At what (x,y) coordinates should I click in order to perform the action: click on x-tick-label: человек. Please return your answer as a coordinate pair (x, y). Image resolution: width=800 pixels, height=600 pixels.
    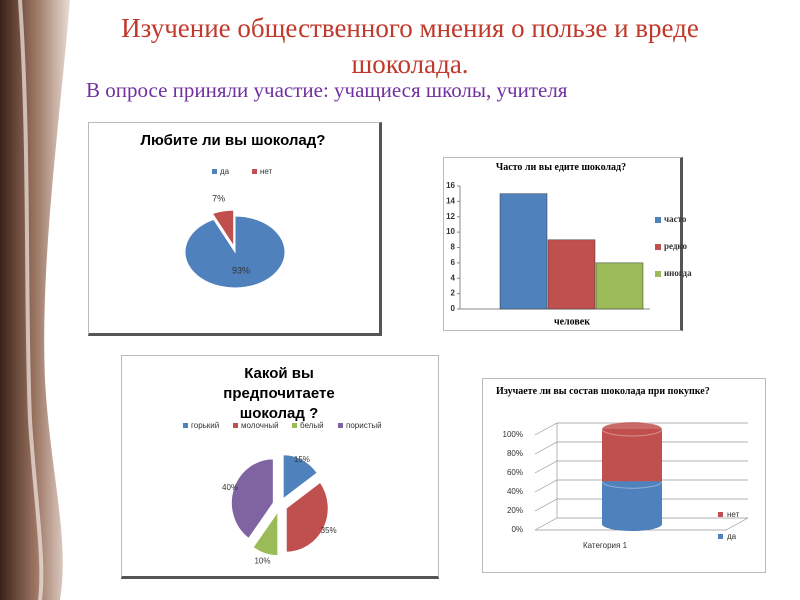
    Looking at the image, I should click on (572, 321).